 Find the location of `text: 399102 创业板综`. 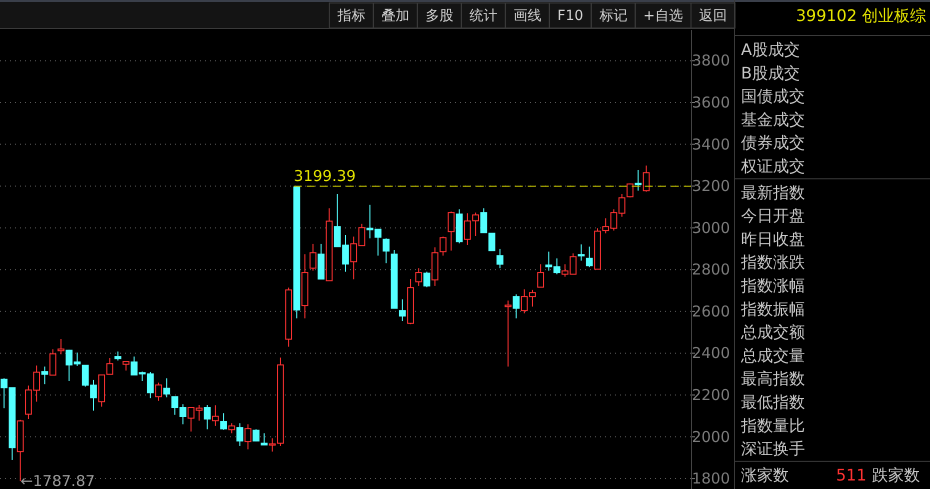

text: 399102 创业板综 is located at coordinates (861, 15).